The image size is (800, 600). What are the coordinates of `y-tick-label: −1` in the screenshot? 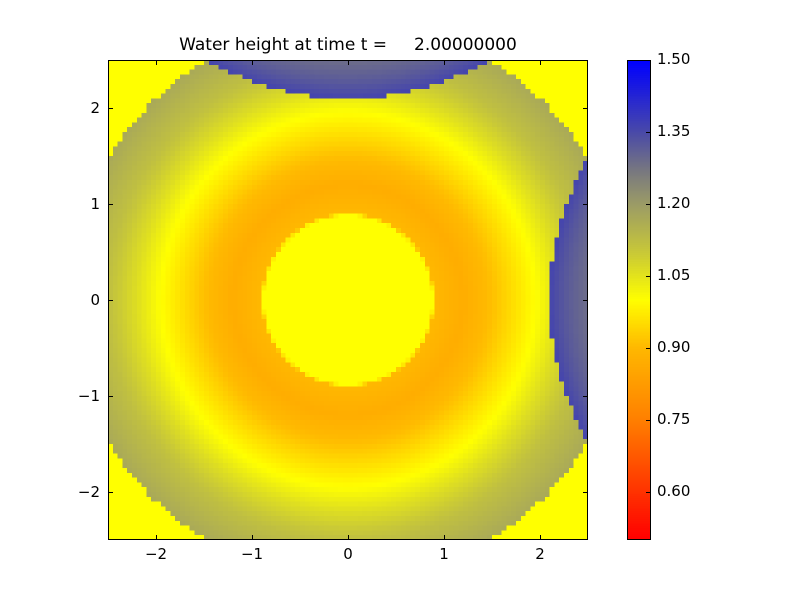 It's located at (88, 396).